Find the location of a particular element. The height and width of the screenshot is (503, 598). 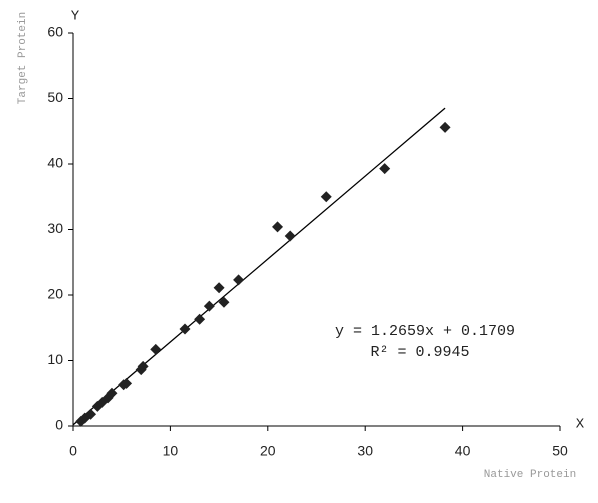

x-tick-label: 50 is located at coordinates (560, 451).